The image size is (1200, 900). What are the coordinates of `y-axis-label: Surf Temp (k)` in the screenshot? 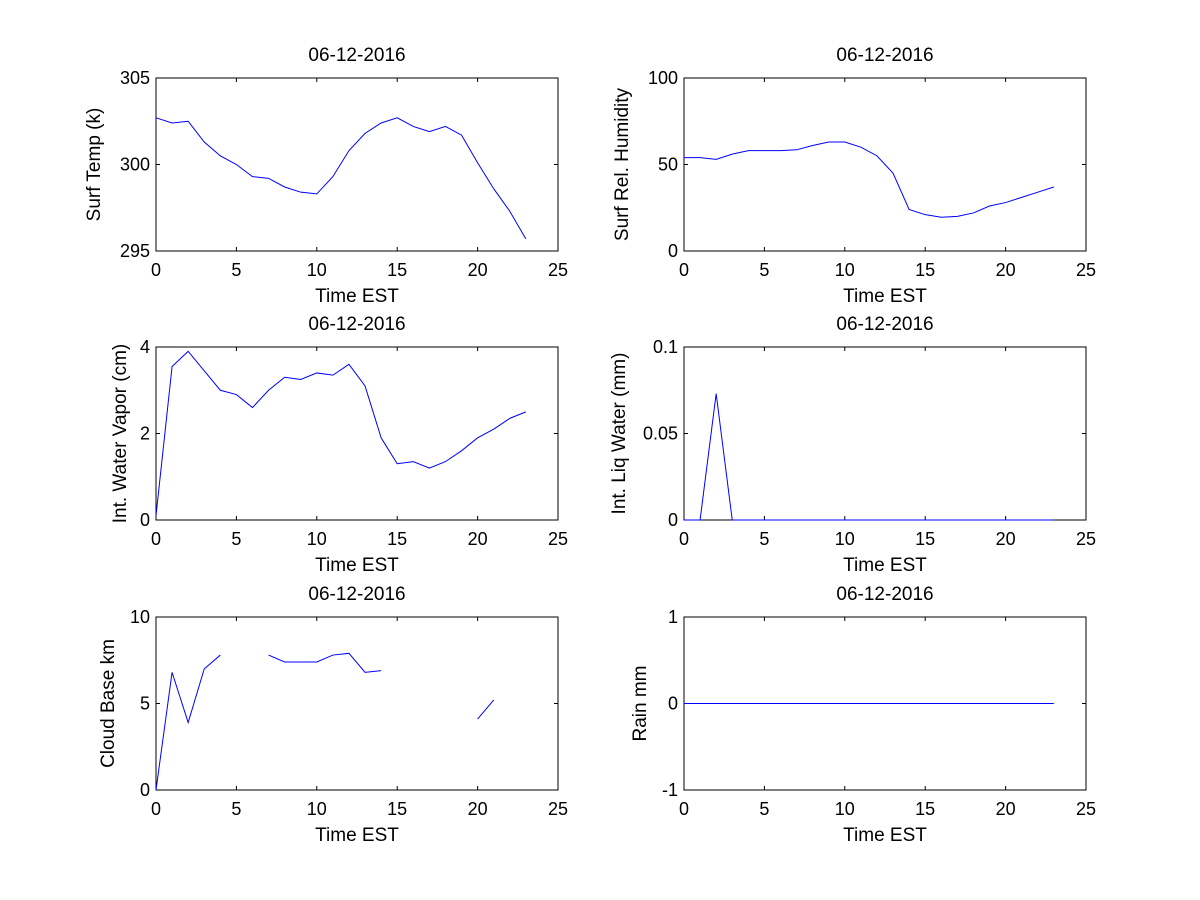 It's located at (94, 165).